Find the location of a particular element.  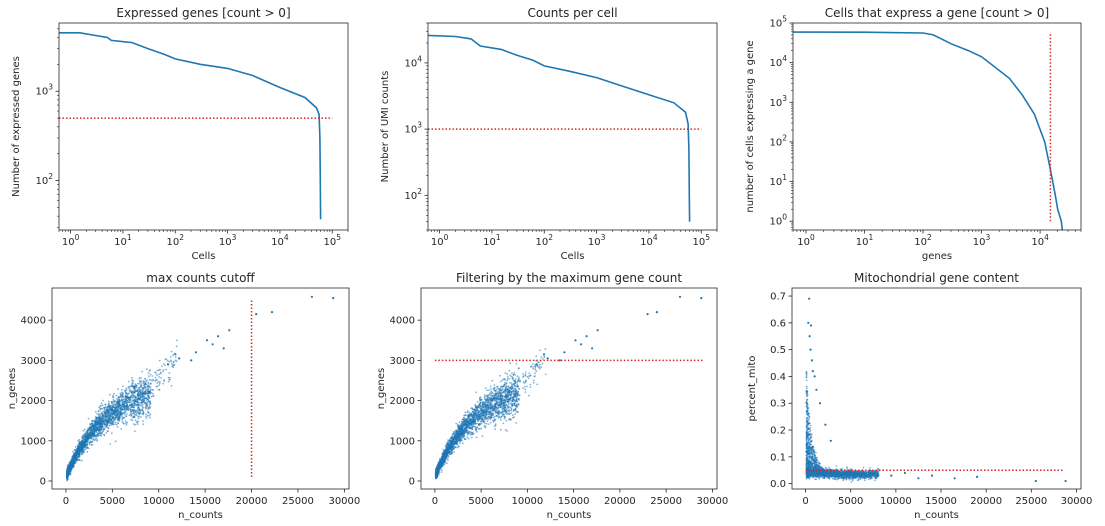

x-tick-label: 10⁴ is located at coordinates (280, 240).